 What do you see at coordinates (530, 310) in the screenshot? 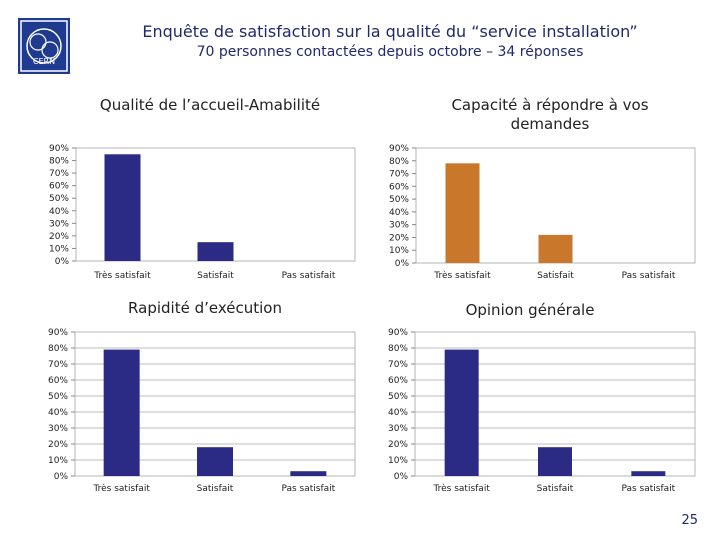
I see `chart-title-opinion: Opinion générale` at bounding box center [530, 310].